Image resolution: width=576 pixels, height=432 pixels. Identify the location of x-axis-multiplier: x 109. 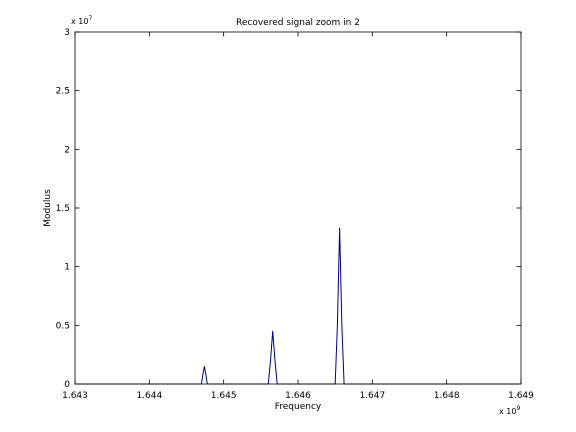
(509, 410).